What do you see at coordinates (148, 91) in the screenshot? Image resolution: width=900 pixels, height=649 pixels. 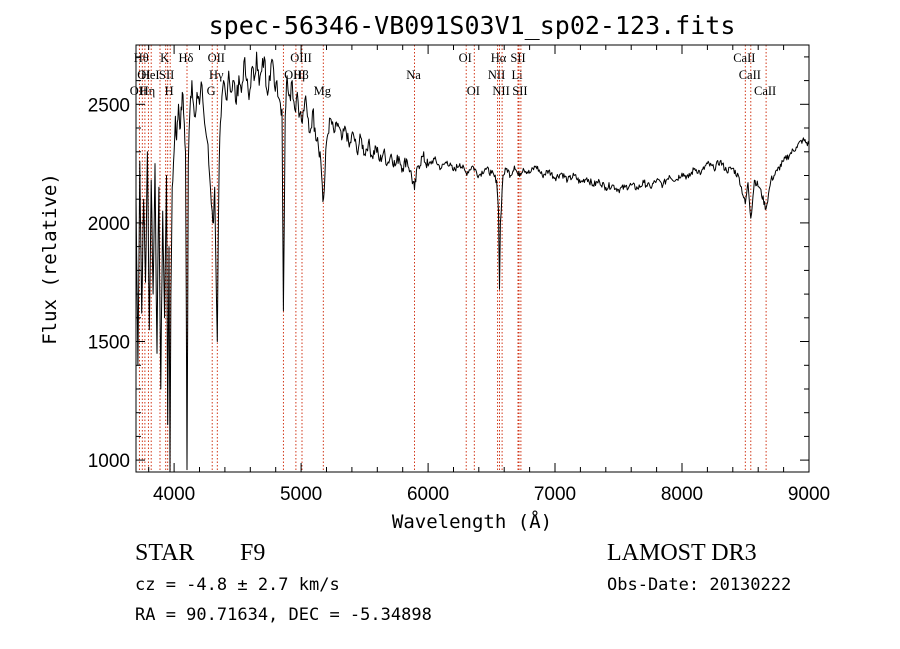 I see `spectral-line-label: Hη` at bounding box center [148, 91].